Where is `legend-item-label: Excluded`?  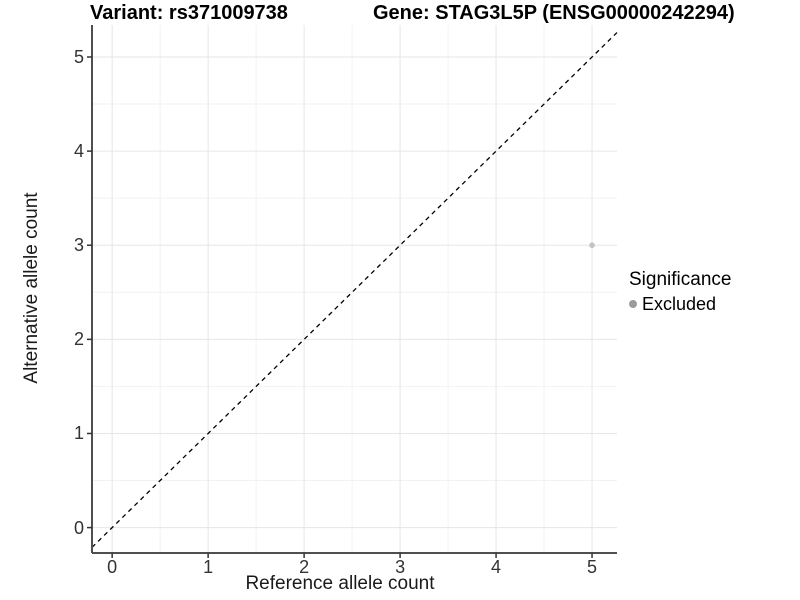 legend-item-label: Excluded is located at coordinates (679, 304).